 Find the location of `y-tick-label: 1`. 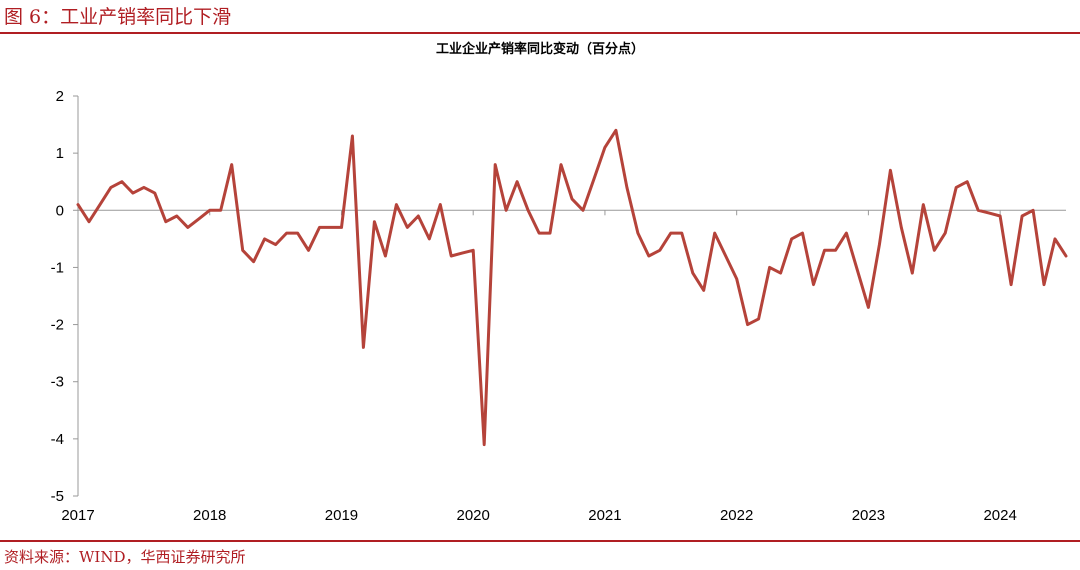

y-tick-label: 1 is located at coordinates (60, 153).